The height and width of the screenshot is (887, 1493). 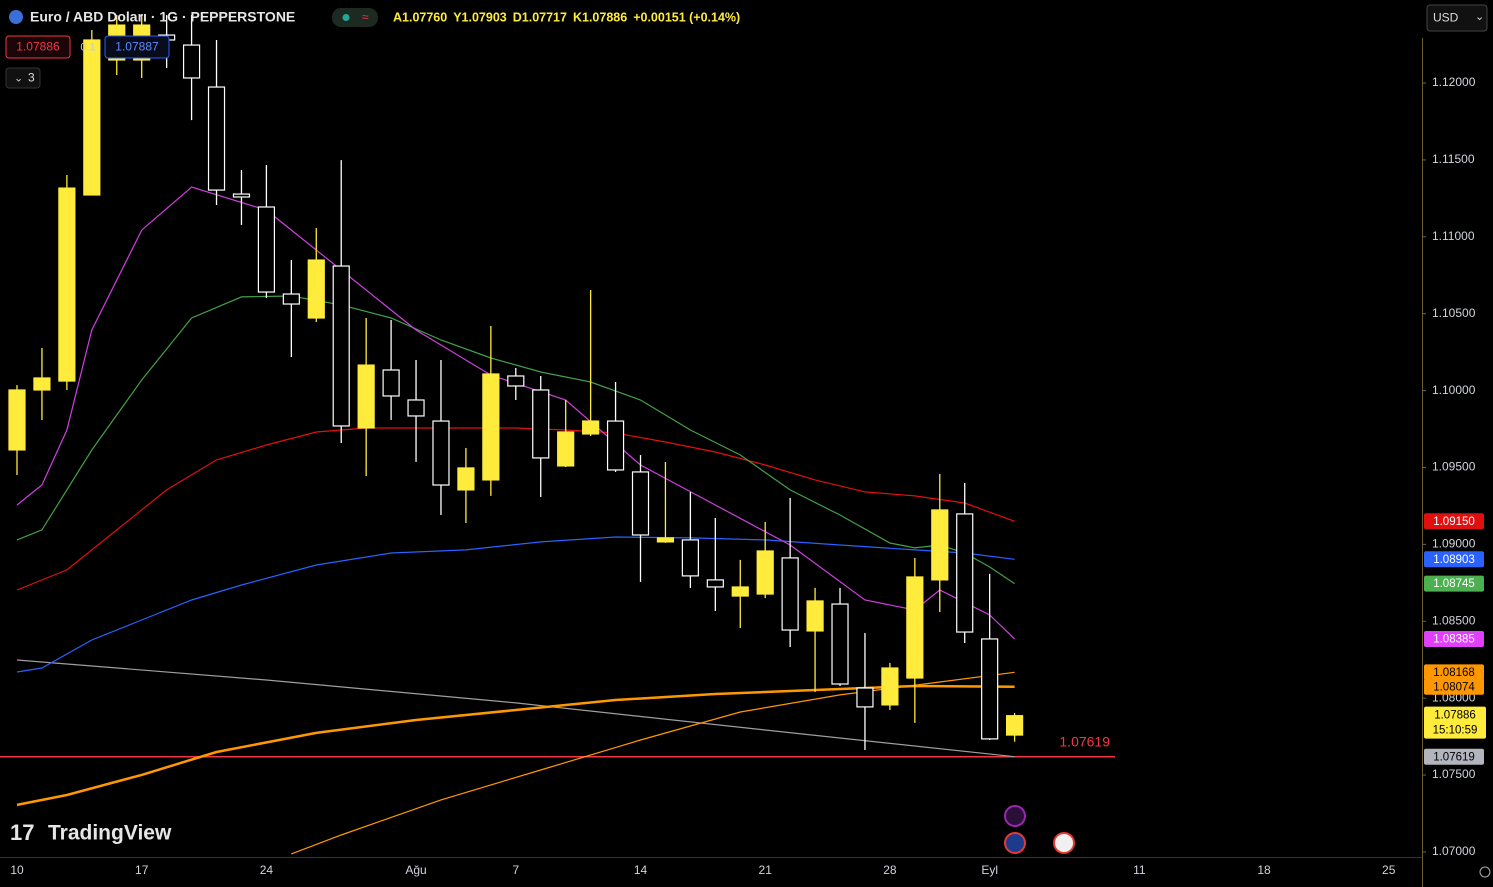 I want to click on price-badge-label: 1.07619, so click(x=1454, y=757).